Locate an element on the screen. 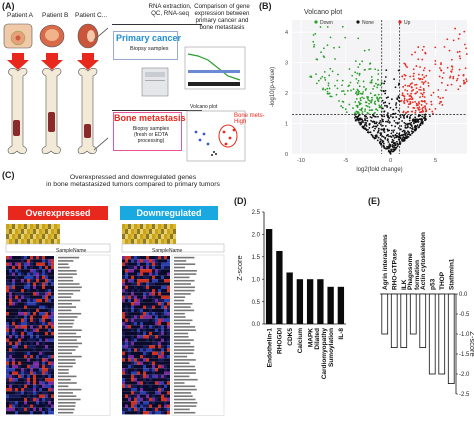  volcano-x-tick: -5 is located at coordinates (345, 161).